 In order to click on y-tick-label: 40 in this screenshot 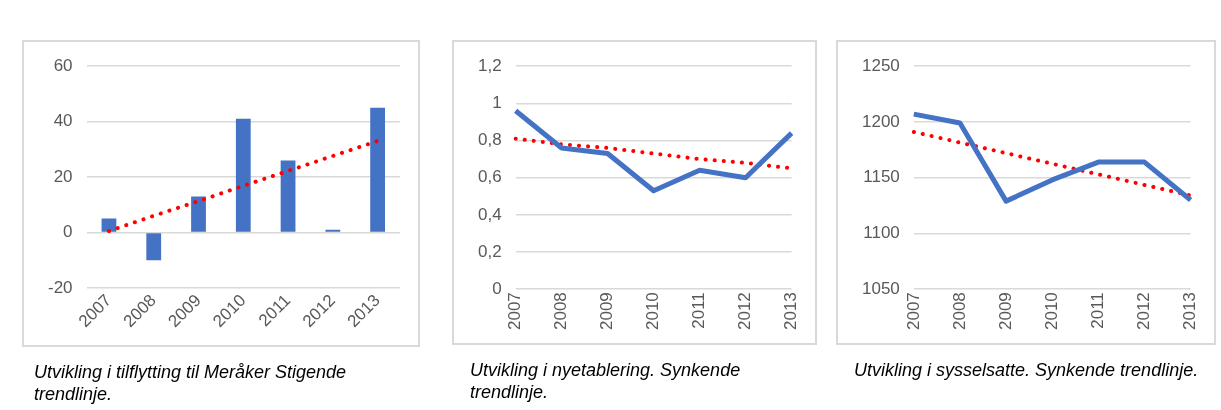, I will do `click(63, 121)`.